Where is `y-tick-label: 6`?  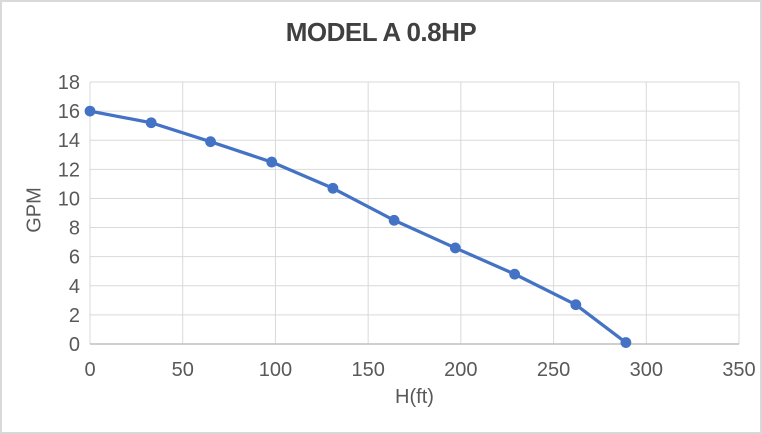 y-tick-label: 6 is located at coordinates (74, 258).